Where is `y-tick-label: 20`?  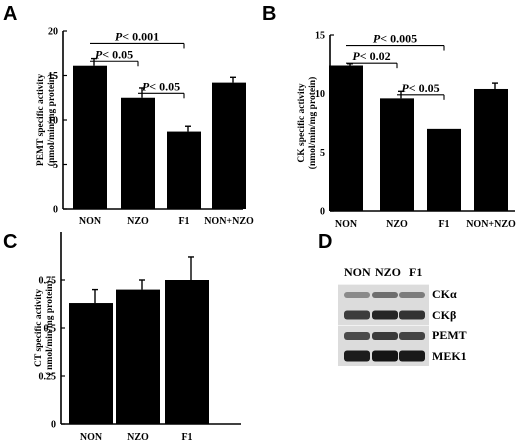 y-tick-label: 20 is located at coordinates (53, 32).